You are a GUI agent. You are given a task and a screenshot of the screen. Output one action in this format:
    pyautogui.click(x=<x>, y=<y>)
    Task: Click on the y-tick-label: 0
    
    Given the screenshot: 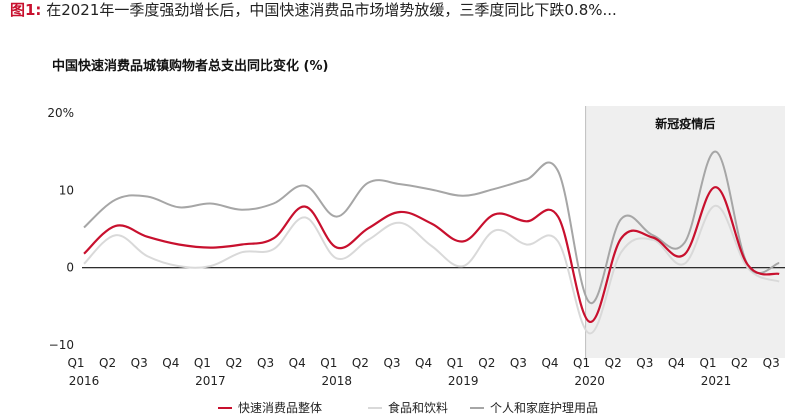 What is the action you would take?
    pyautogui.click(x=70, y=268)
    